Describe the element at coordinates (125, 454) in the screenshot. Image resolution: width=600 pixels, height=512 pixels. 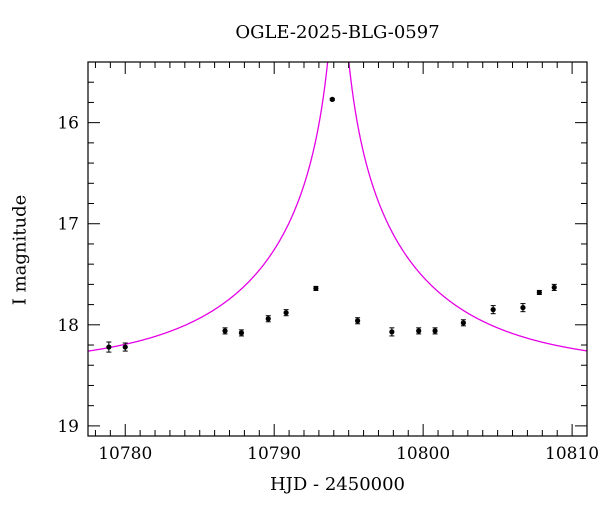
I see `x-tick-label: 10780` at that location.